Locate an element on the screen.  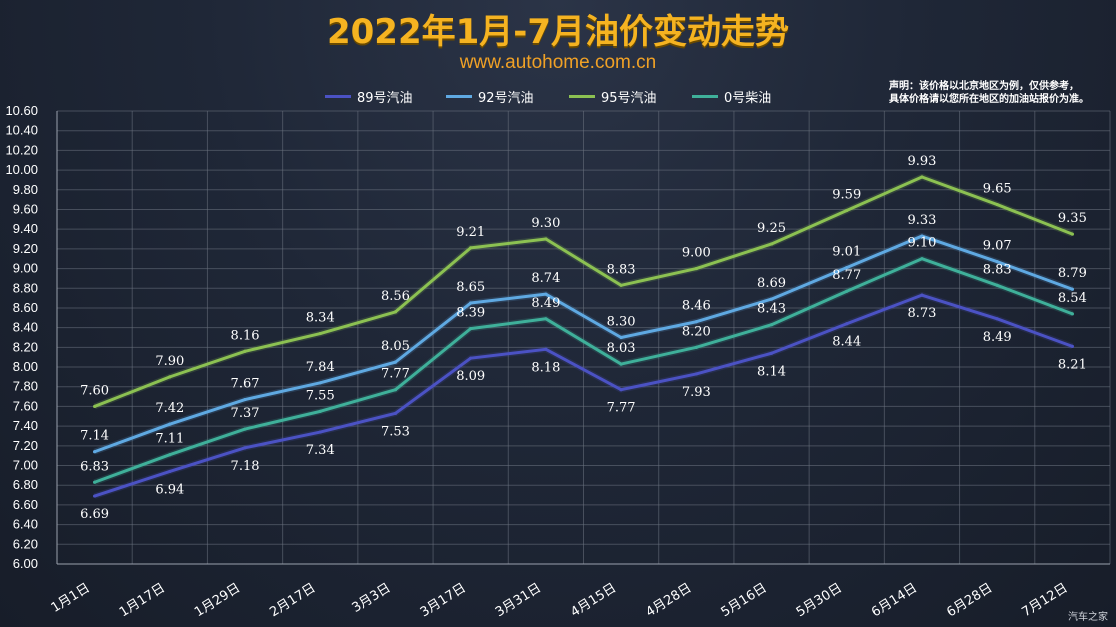
chart-subtitle-url: www.autohome.com.cn is located at coordinates (558, 62).